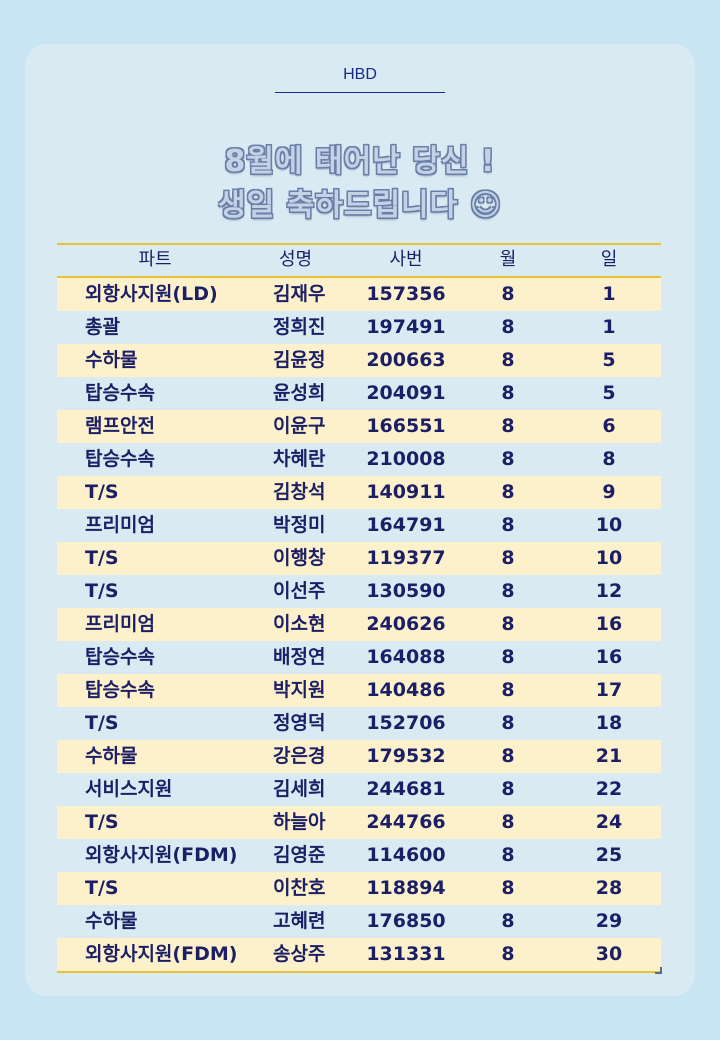  What do you see at coordinates (359, 327) in the screenshot?
I see `table-row: 총괄 정희진 197491 8 1` at bounding box center [359, 327].